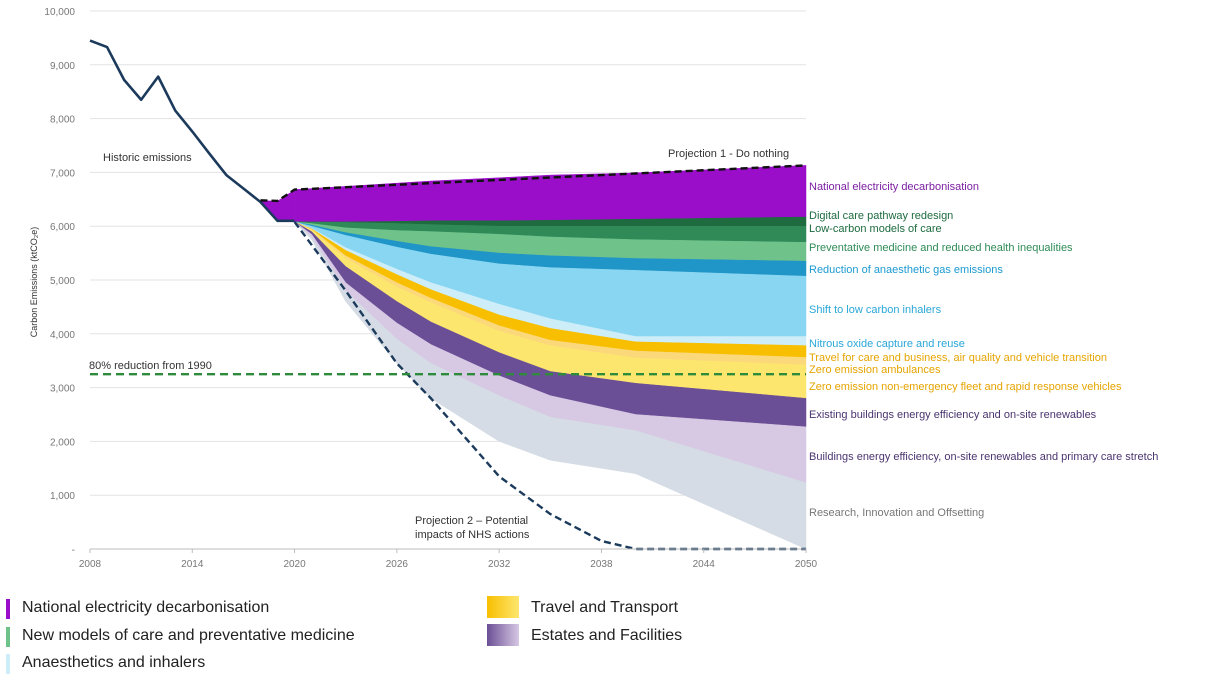 The height and width of the screenshot is (680, 1208). Describe the element at coordinates (62, 496) in the screenshot. I see `y-tick-label: 1,000` at that location.